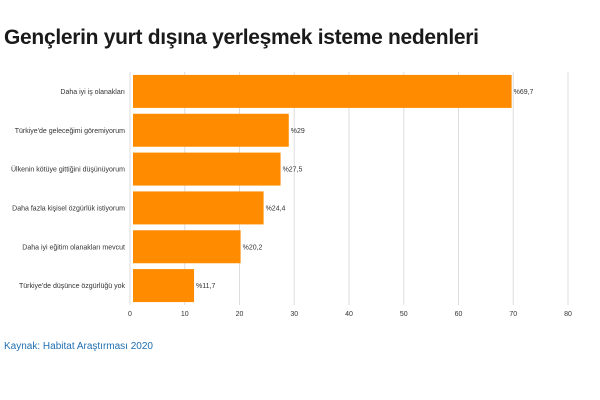 Image resolution: width=600 pixels, height=400 pixels. I want to click on x-tick-label: 20, so click(240, 314).